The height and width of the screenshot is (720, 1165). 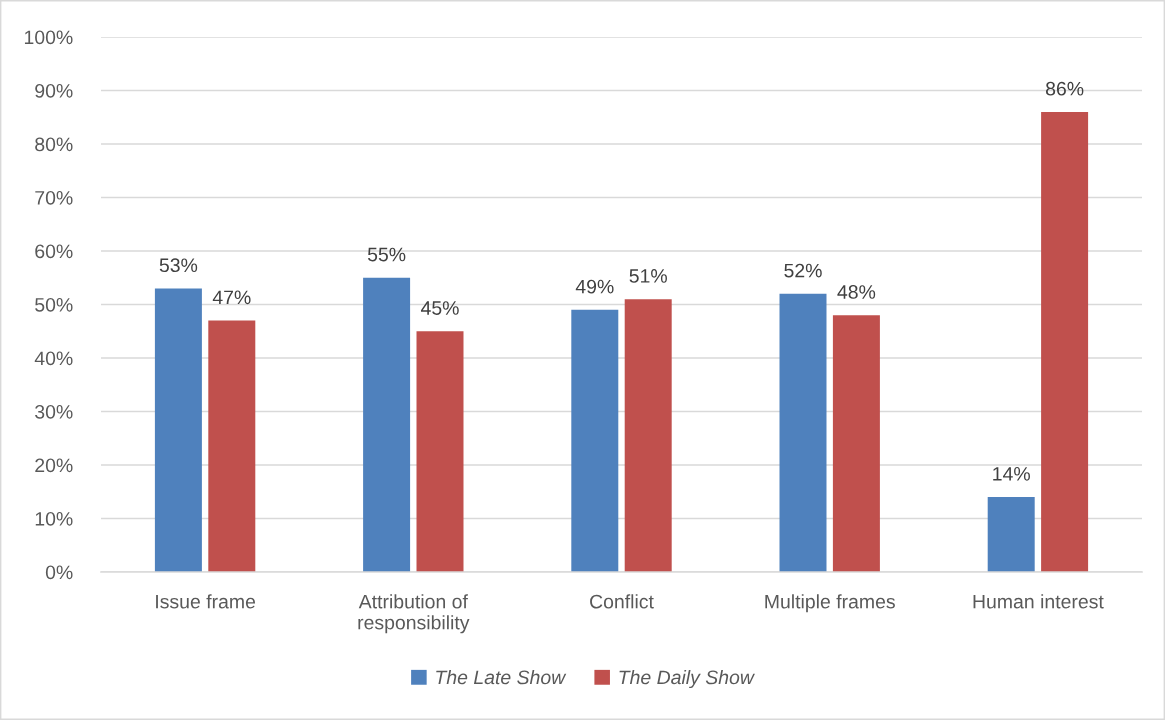 I want to click on x-tick-label: Attribution of responsibility, so click(x=414, y=614).